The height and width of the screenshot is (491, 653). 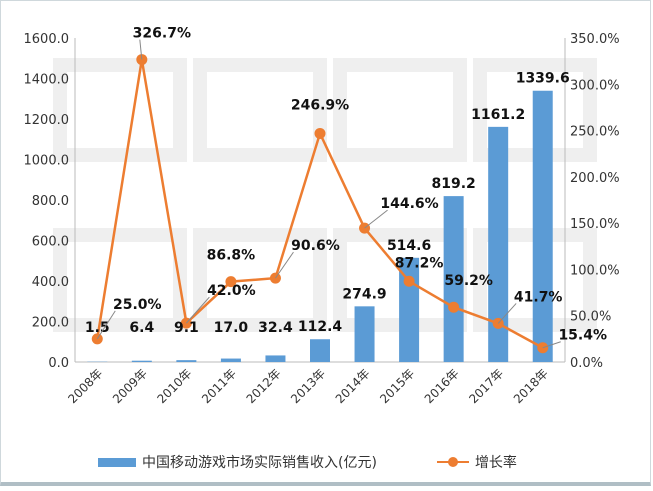 What do you see at coordinates (264, 386) in the screenshot?
I see `x-tick-label: 2012年` at bounding box center [264, 386].